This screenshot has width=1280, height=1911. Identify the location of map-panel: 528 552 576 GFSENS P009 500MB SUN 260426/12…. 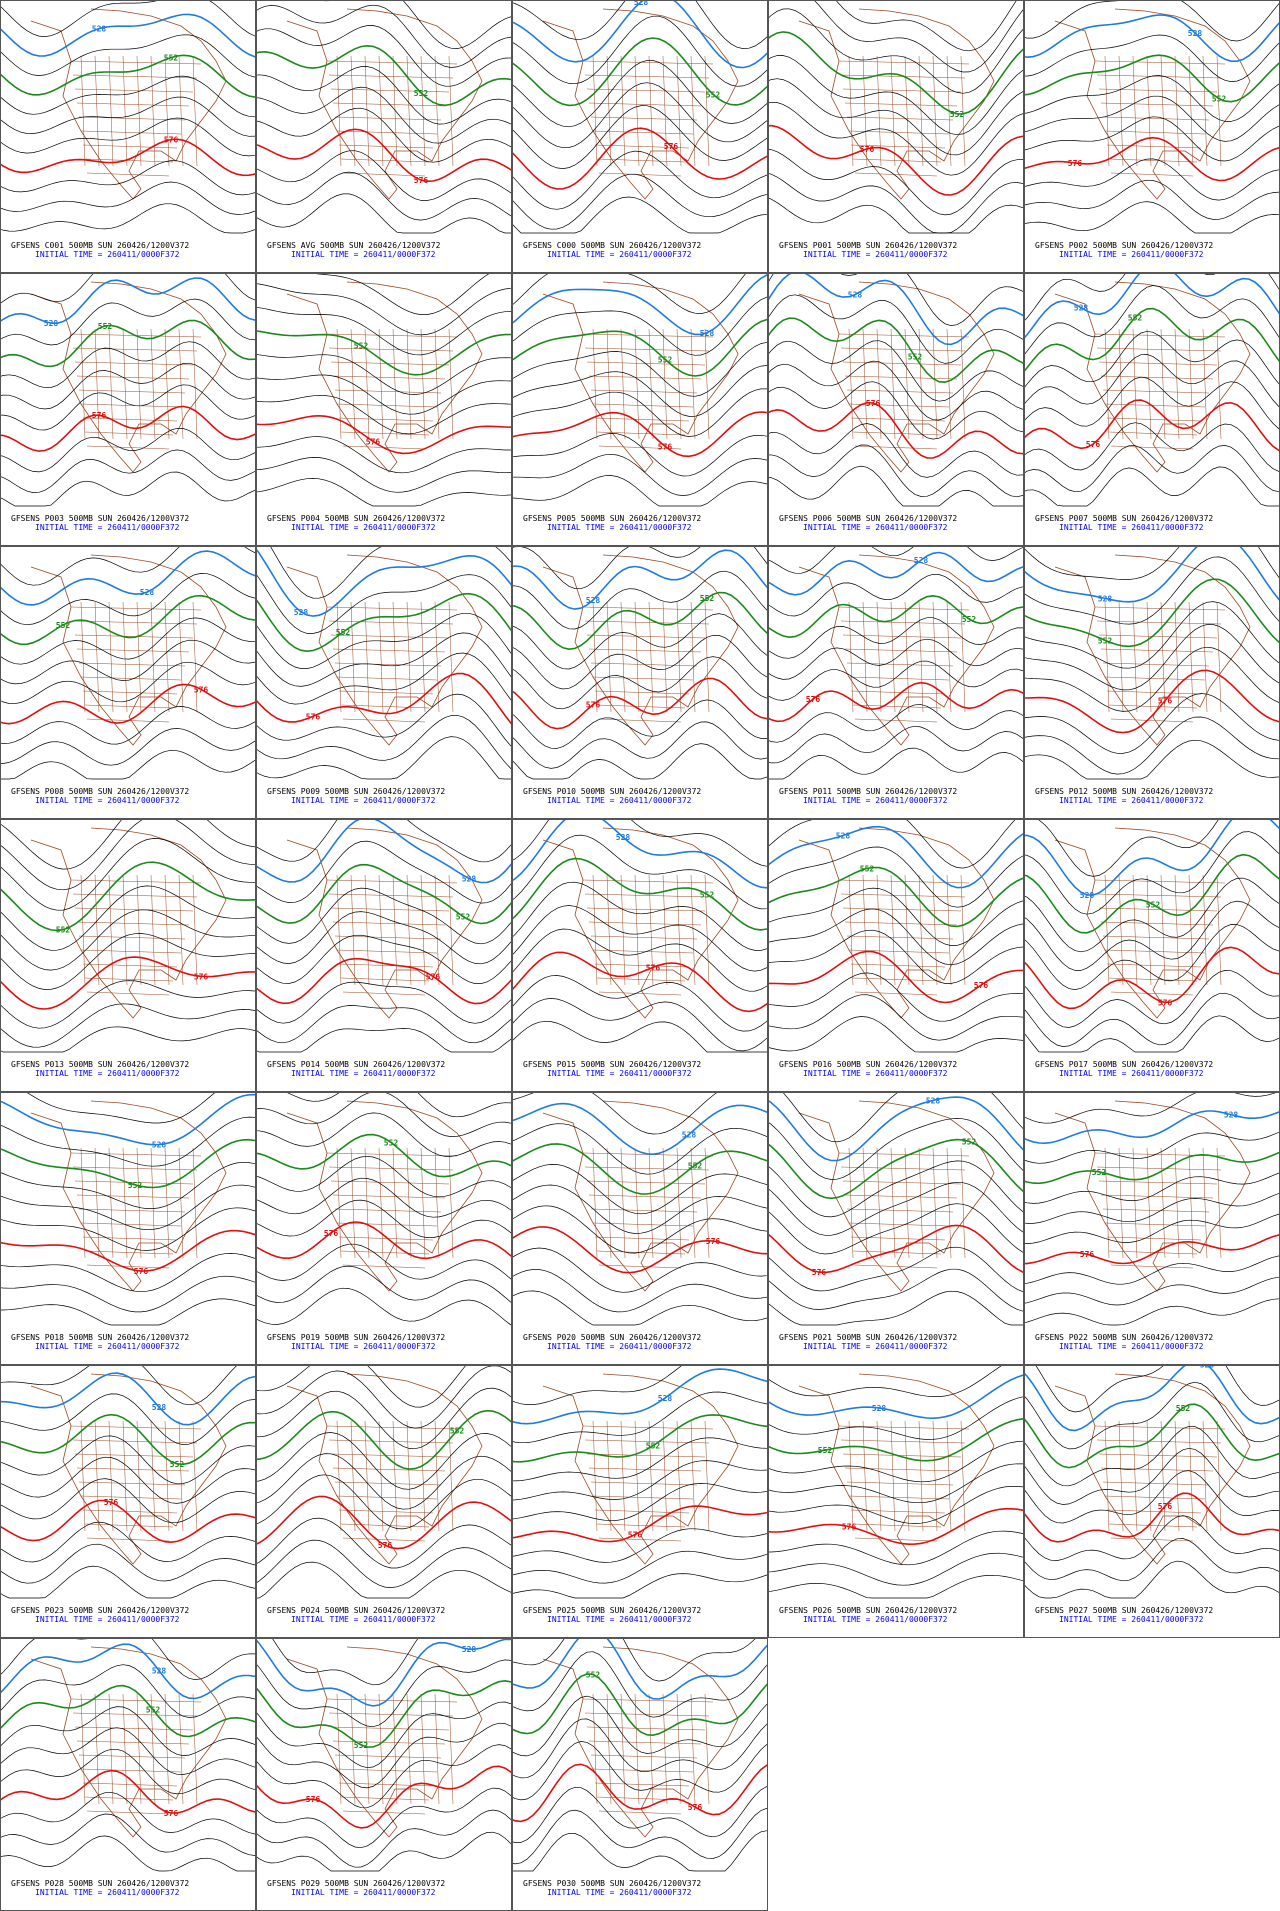
(384, 682).